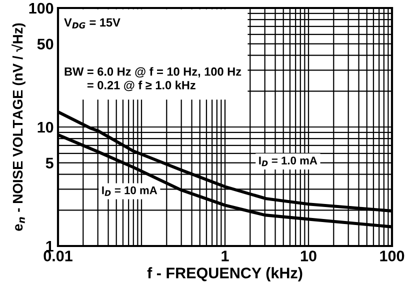  I want to click on y-tick-label: 1, so click(50, 246).